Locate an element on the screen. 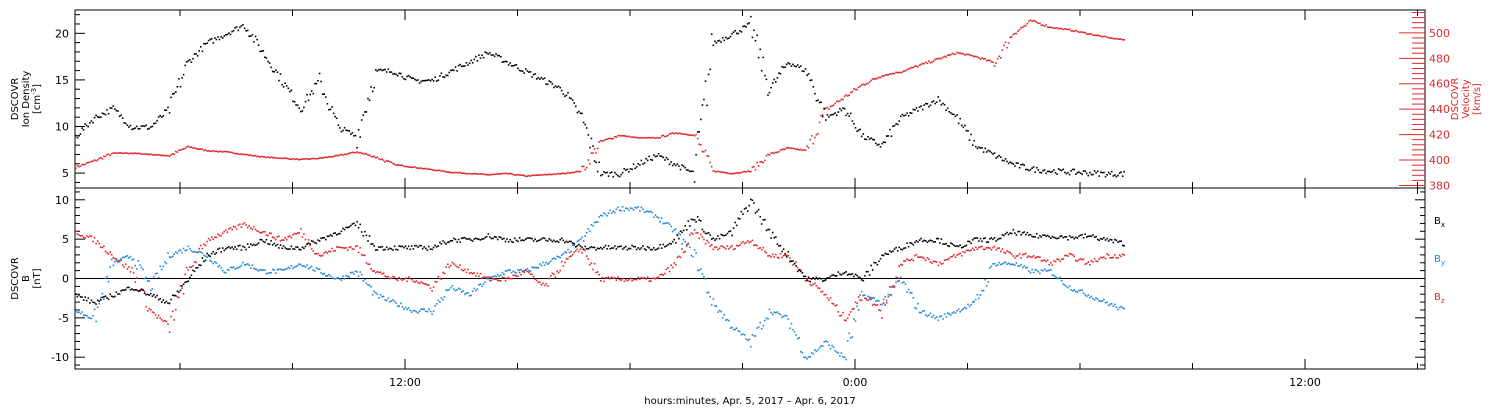  b-tick-label: 5 is located at coordinates (65, 239).